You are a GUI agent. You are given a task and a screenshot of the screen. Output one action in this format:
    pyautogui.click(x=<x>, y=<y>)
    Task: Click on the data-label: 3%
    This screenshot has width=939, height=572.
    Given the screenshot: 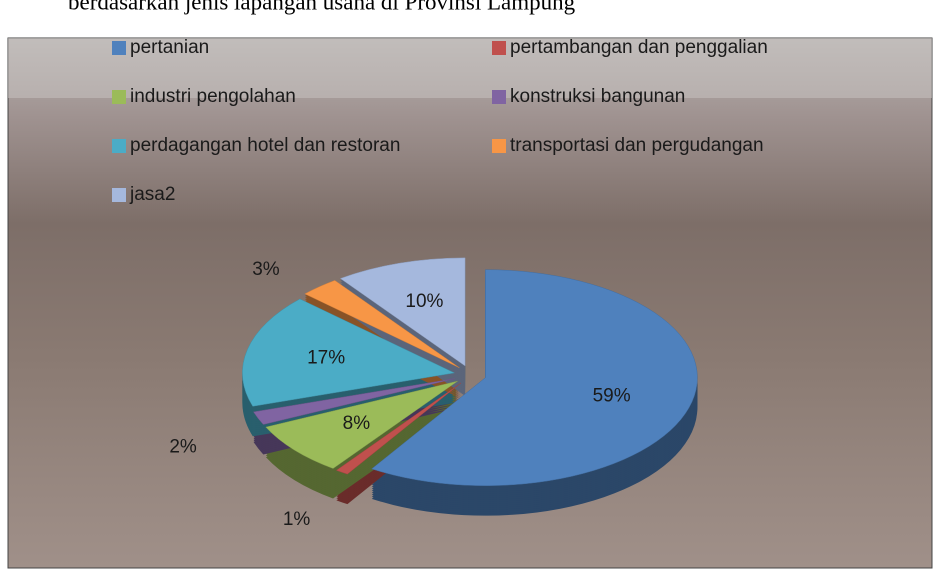 What is the action you would take?
    pyautogui.click(x=266, y=269)
    